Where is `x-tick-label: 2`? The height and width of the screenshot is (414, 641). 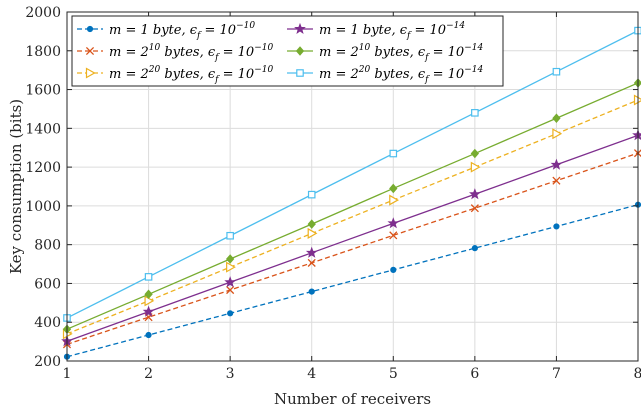
x-tick-label: 2 is located at coordinates (148, 374).